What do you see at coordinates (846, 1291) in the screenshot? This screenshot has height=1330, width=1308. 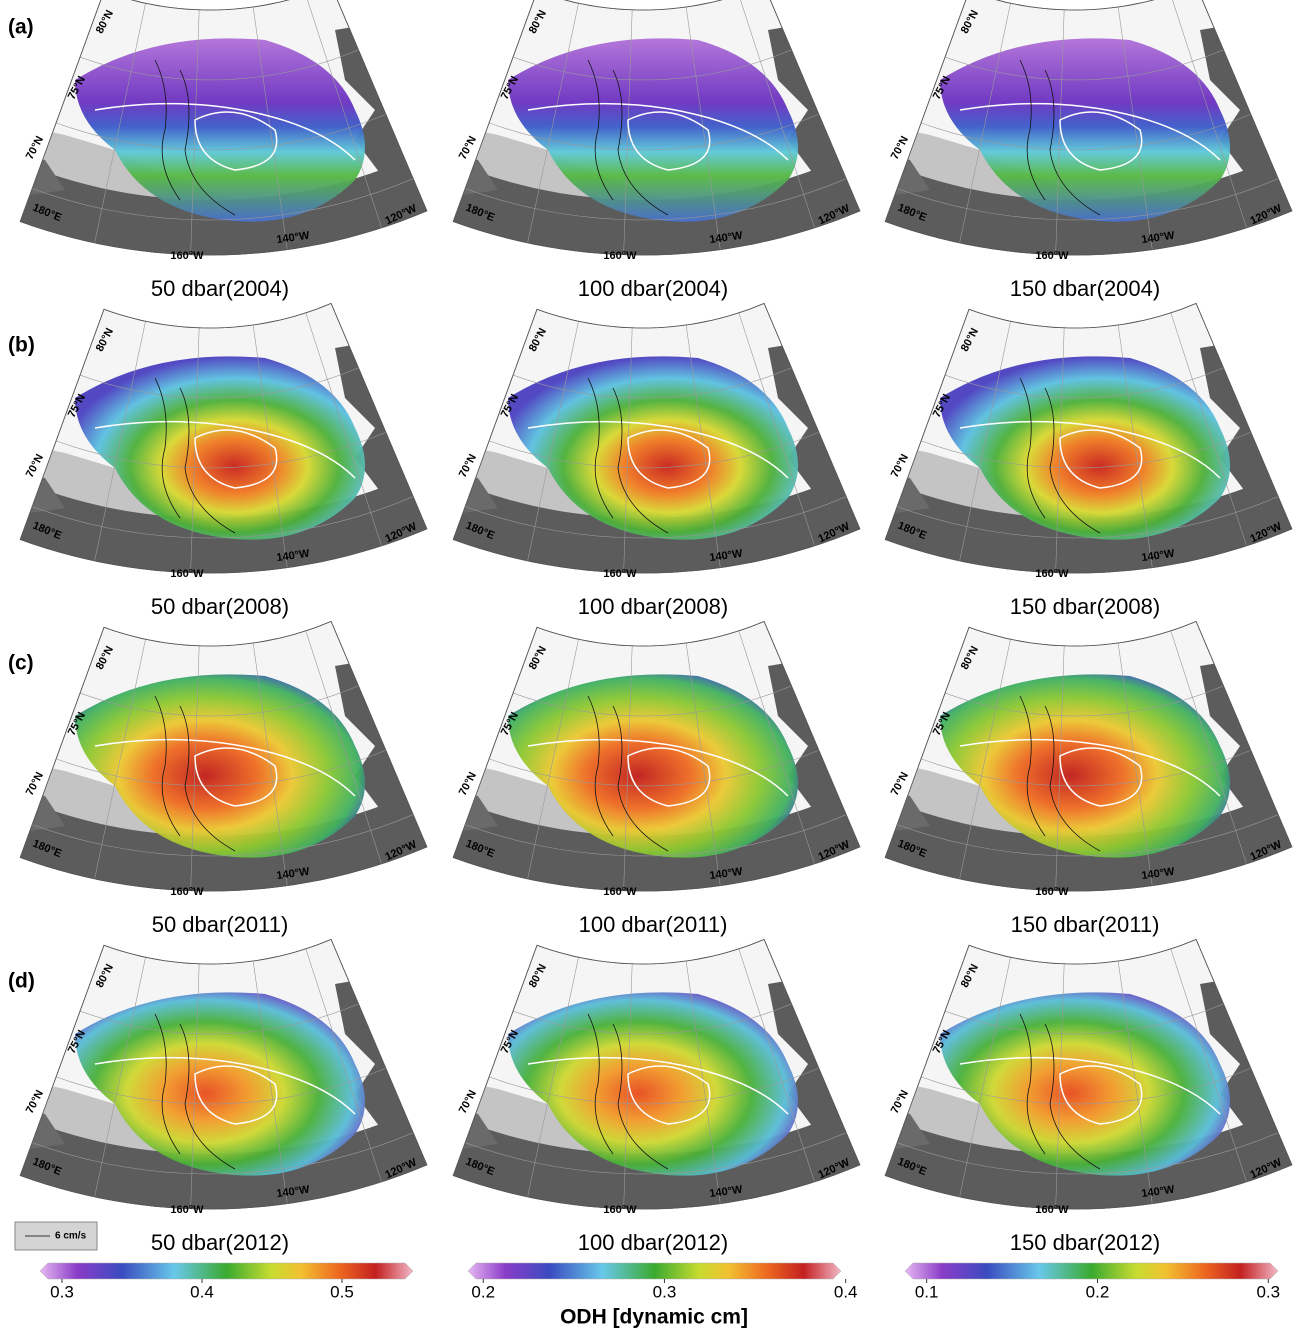 I see `colorbar-tick-label: 0.4` at bounding box center [846, 1291].